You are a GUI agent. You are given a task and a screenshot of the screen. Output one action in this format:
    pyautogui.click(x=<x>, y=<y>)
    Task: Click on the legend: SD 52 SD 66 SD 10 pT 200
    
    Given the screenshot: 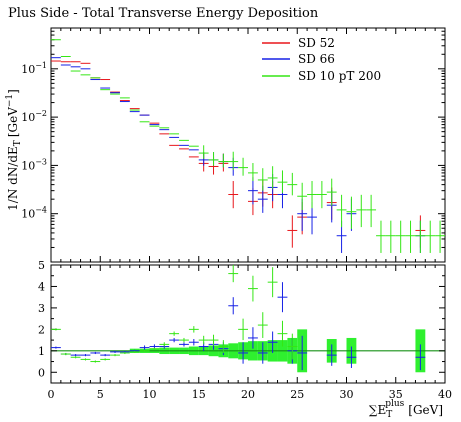 What is the action you would take?
    pyautogui.click(x=321, y=59)
    